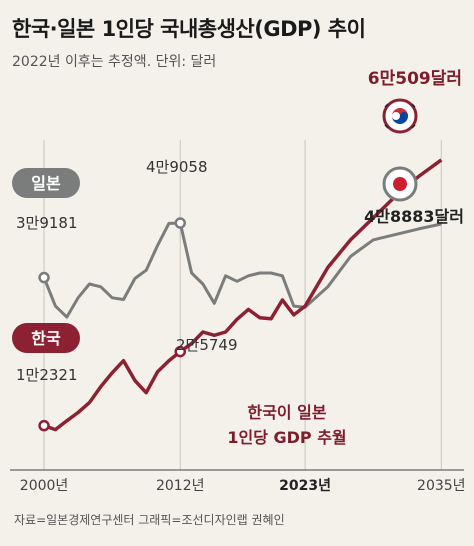 The height and width of the screenshot is (546, 474). What do you see at coordinates (414, 216) in the screenshot?
I see `japan-end-label: 4만8883달러` at bounding box center [414, 216].